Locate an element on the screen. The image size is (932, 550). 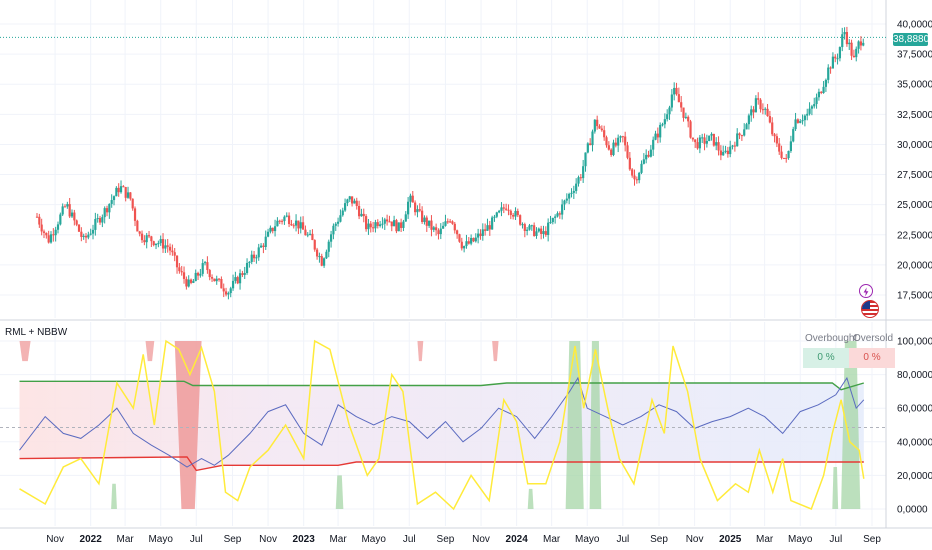
us-flag-icon is located at coordinates (870, 309).